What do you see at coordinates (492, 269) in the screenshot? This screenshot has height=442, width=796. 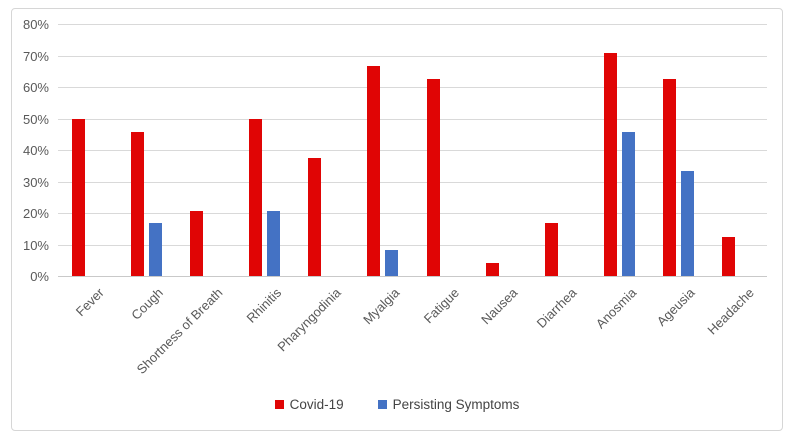 I see `covid19-bar-nausea` at bounding box center [492, 269].